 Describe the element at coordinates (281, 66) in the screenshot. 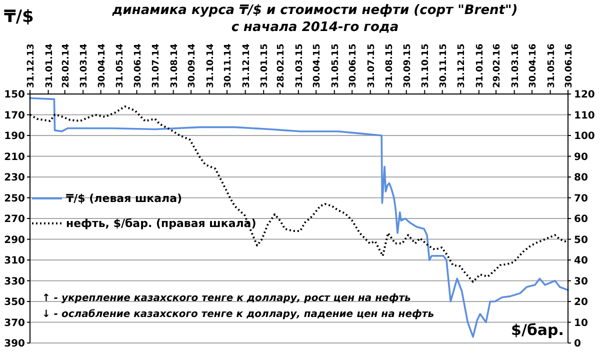

I see `x-tick-label: 28.02.15` at that location.